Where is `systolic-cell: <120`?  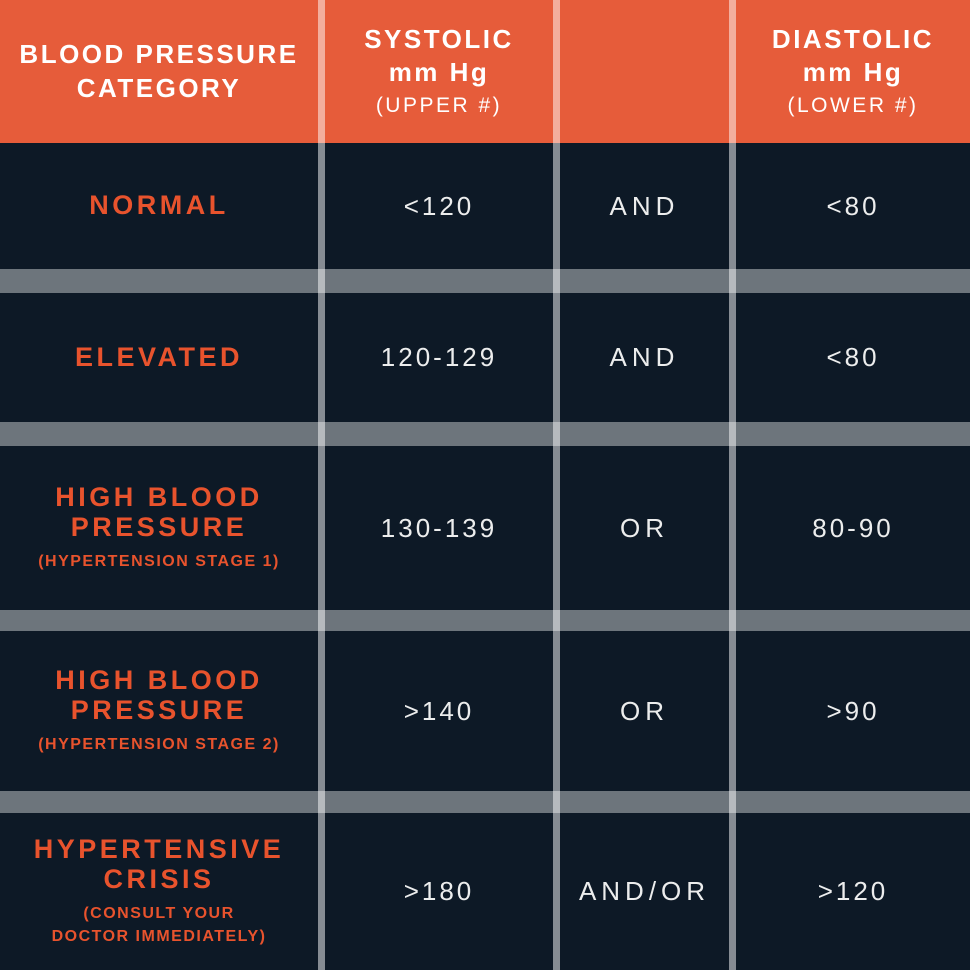
systolic-cell: <120 is located at coordinates (439, 206).